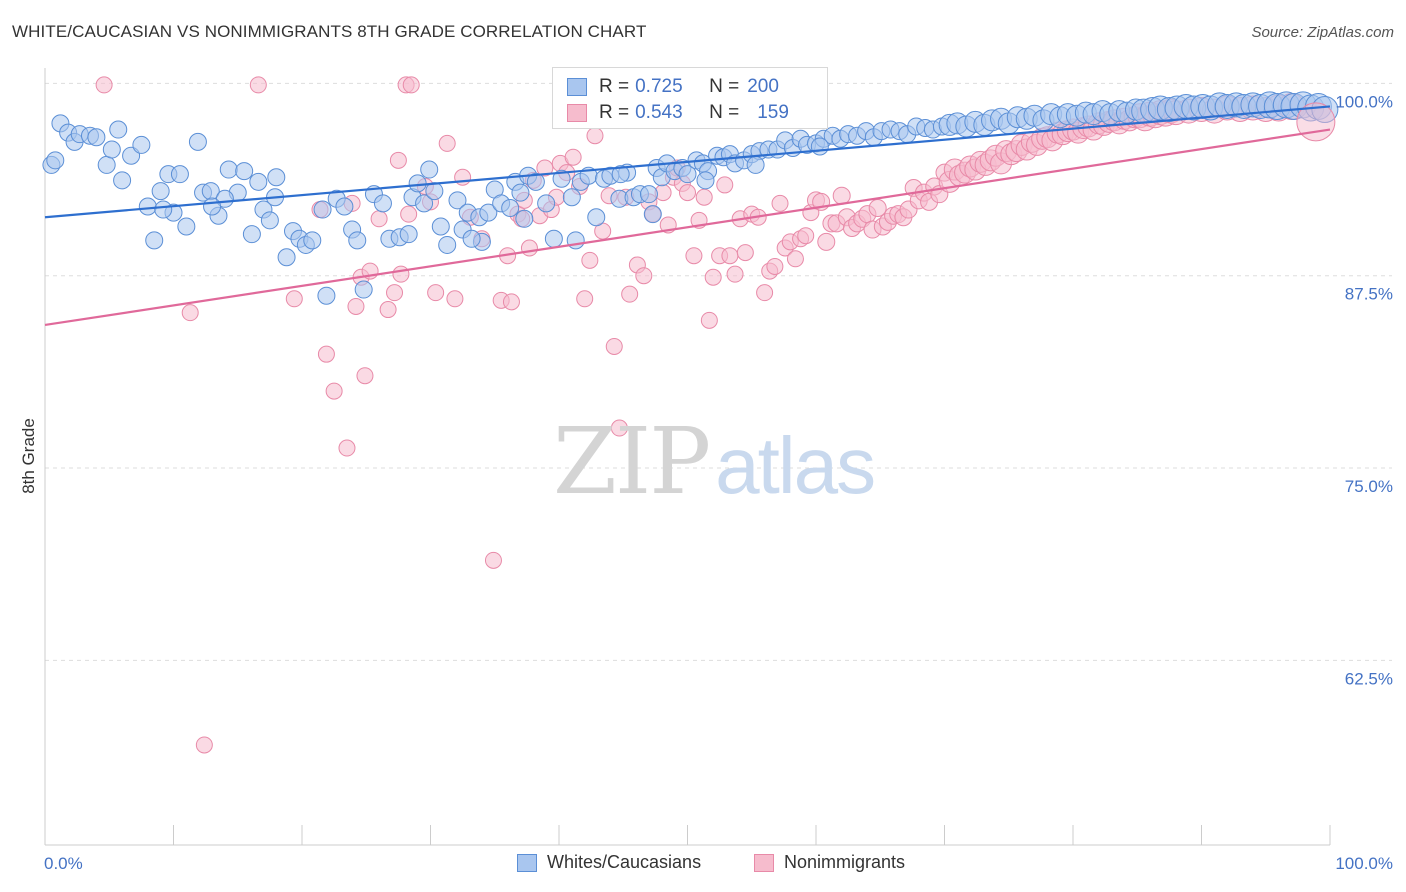 This screenshot has height=892, width=1406. Describe the element at coordinates (690, 98) in the screenshot. I see `stats-legend: R = 0.725 N = 200 R = 0.543 N = 159` at that location.